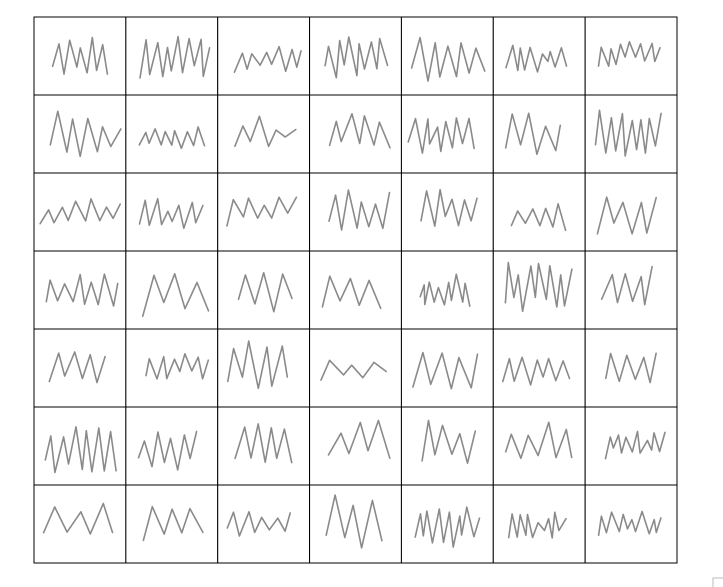 The image size is (723, 587). Describe the element at coordinates (717, 582) in the screenshot. I see `corner-mark` at that location.